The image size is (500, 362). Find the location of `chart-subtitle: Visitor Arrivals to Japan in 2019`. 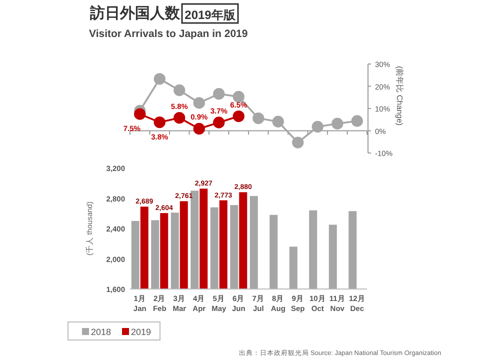

chart-subtitle: Visitor Arrivals to Japan in 2019 is located at coordinates (168, 34).